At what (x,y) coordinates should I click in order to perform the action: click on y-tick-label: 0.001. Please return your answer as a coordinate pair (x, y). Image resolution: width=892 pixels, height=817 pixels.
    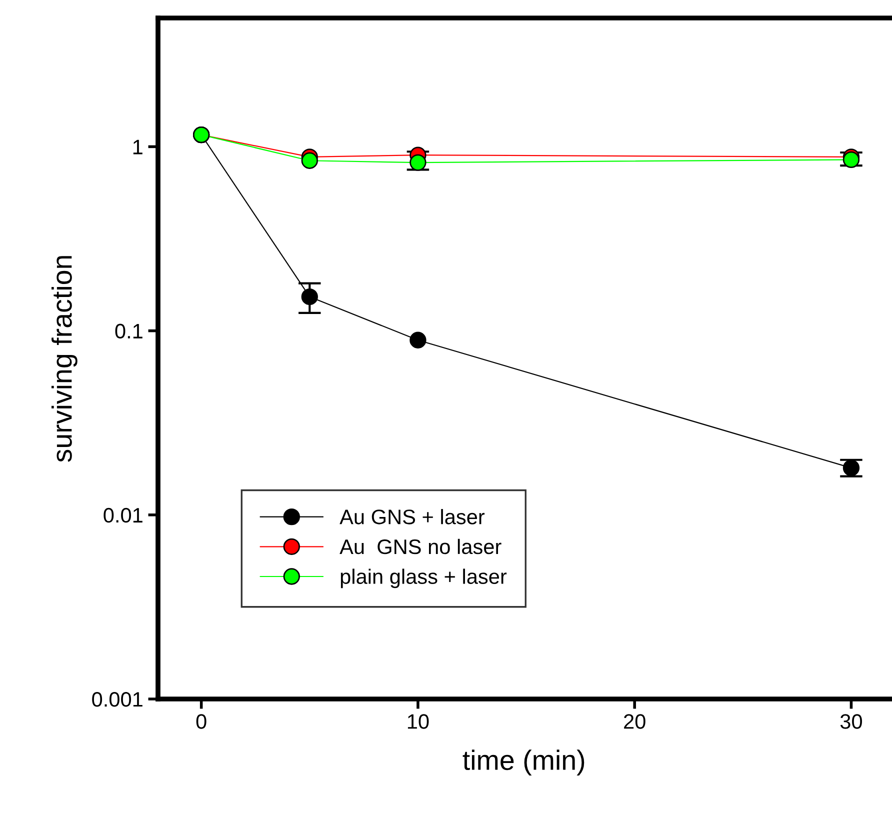
    Looking at the image, I should click on (117, 699).